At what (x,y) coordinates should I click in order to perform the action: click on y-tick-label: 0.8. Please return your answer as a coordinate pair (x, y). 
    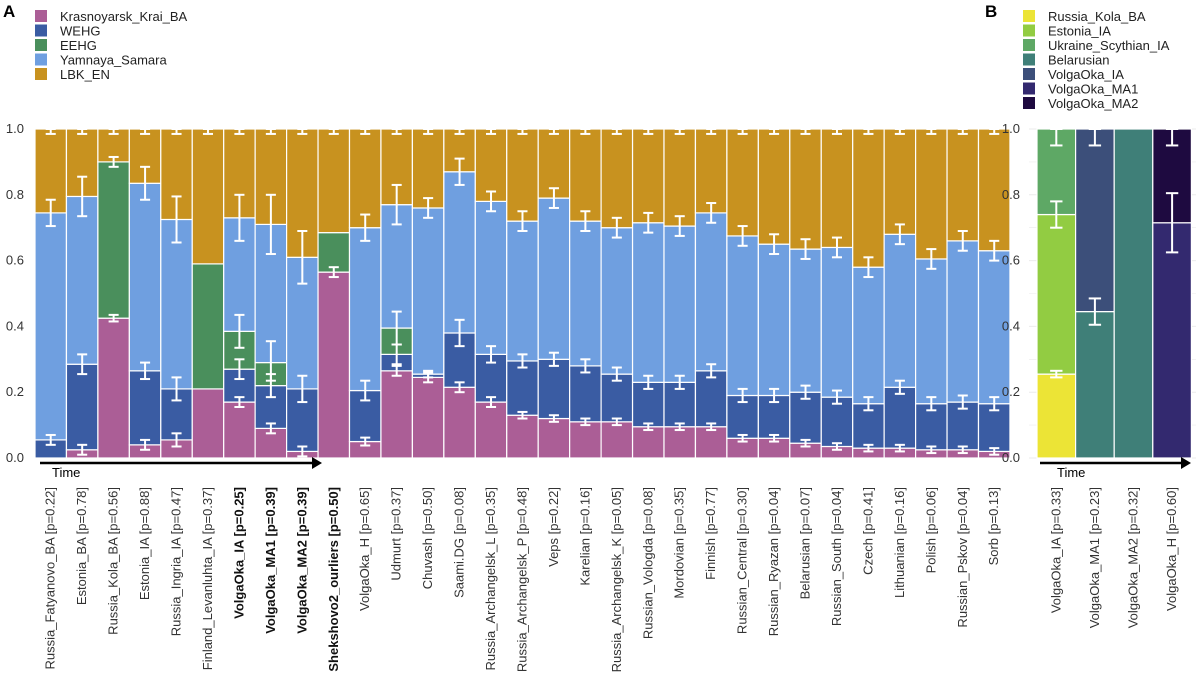
    Looking at the image, I should click on (1011, 194).